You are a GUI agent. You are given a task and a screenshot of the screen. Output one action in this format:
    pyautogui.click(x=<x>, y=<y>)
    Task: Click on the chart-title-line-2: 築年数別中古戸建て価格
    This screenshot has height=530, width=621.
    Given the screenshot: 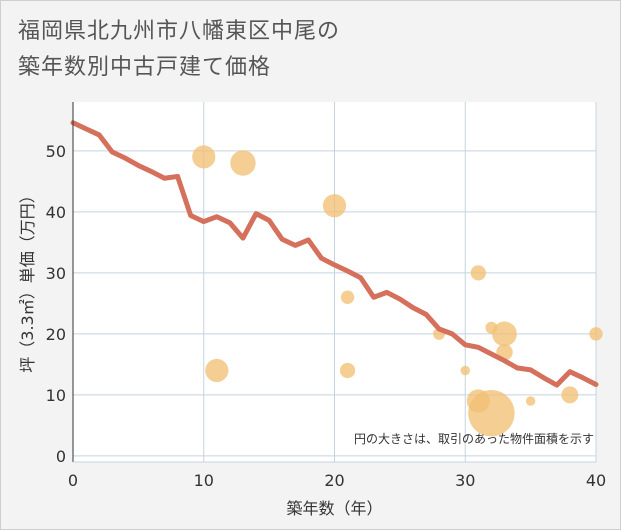 What is the action you would take?
    pyautogui.click(x=145, y=67)
    